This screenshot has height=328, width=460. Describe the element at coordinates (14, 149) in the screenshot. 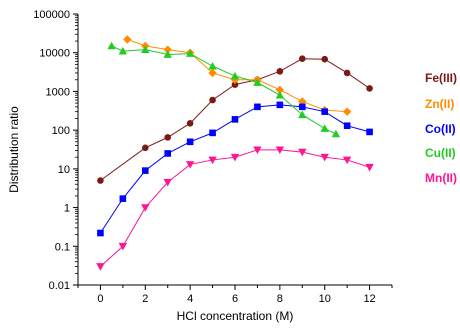

I see `y-axis-title: Distribution ratio` at that location.